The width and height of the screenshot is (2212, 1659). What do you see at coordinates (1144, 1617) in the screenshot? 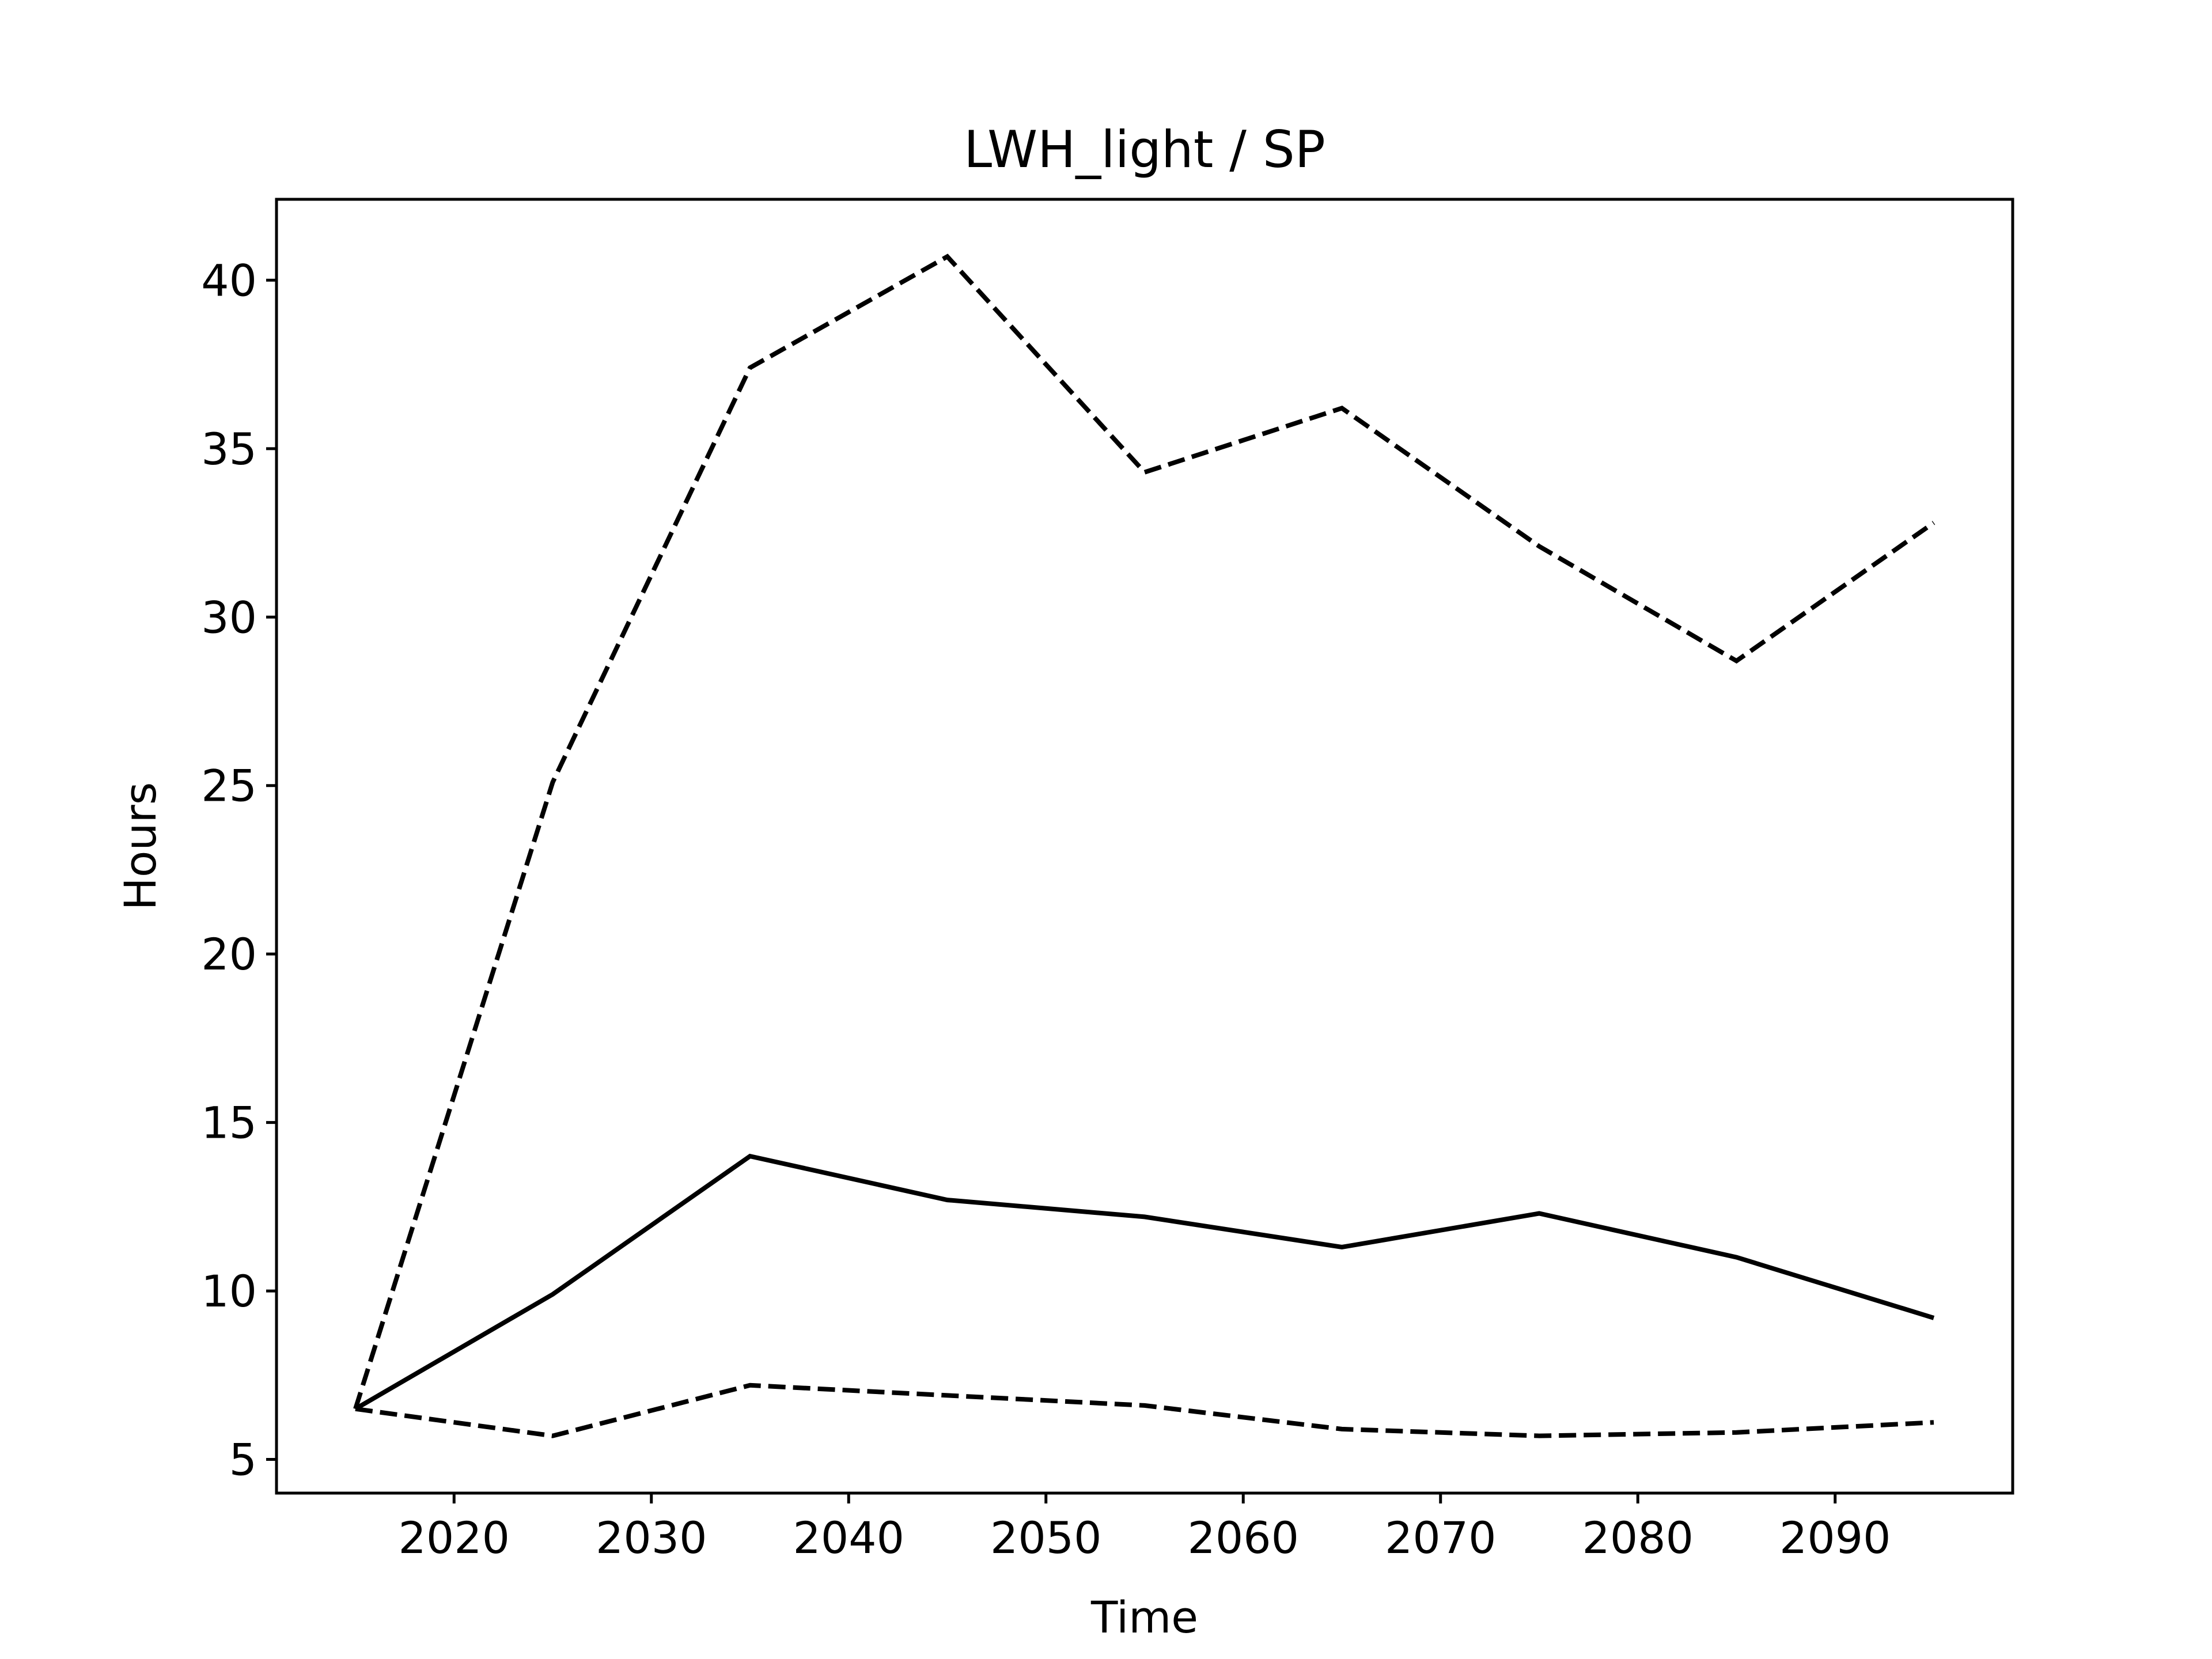
I see `x-axis-label: Time` at bounding box center [1144, 1617].